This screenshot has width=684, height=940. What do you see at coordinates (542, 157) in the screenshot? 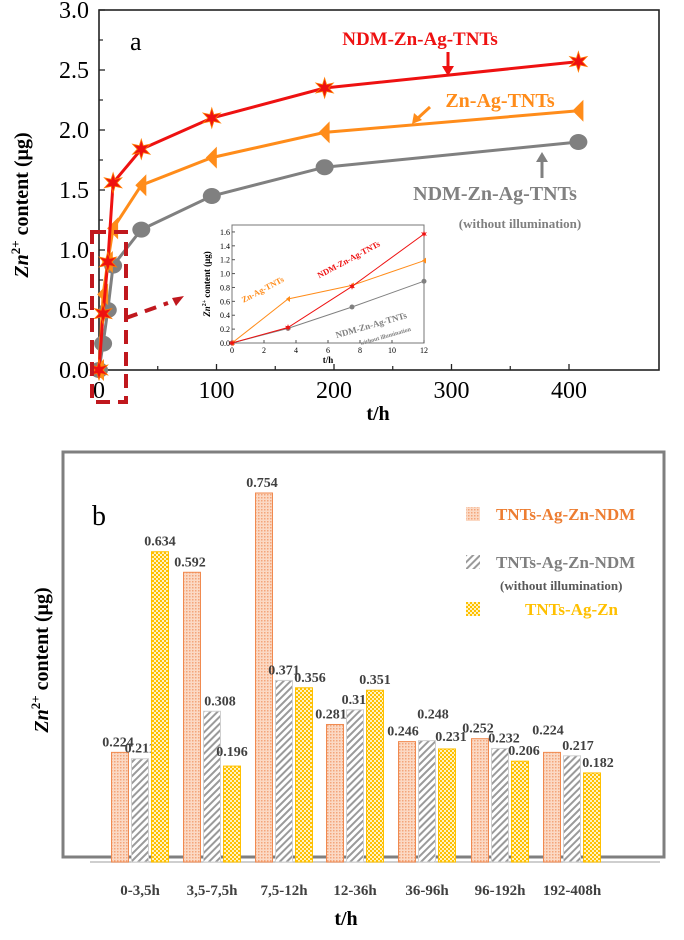
I see `annotation-dark-arrowhead` at bounding box center [542, 157].